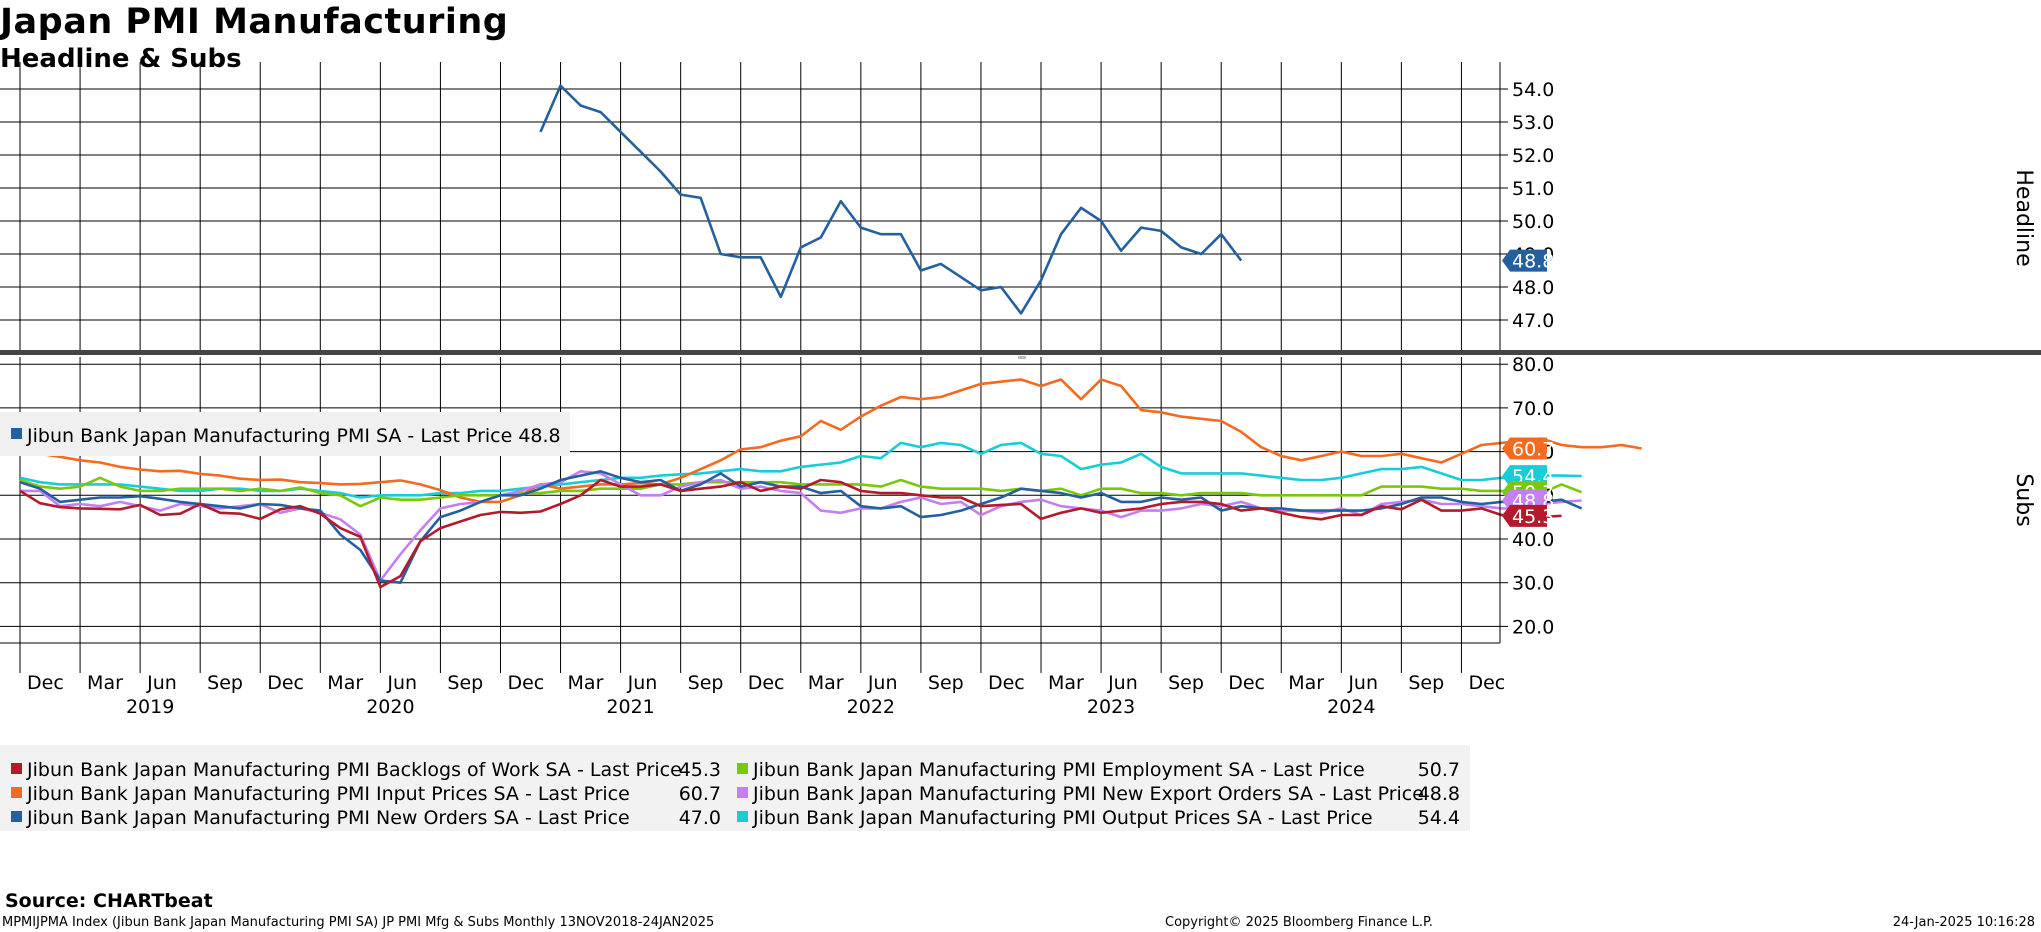  I want to click on headline-y-tick-label: 48.0, so click(1533, 288).